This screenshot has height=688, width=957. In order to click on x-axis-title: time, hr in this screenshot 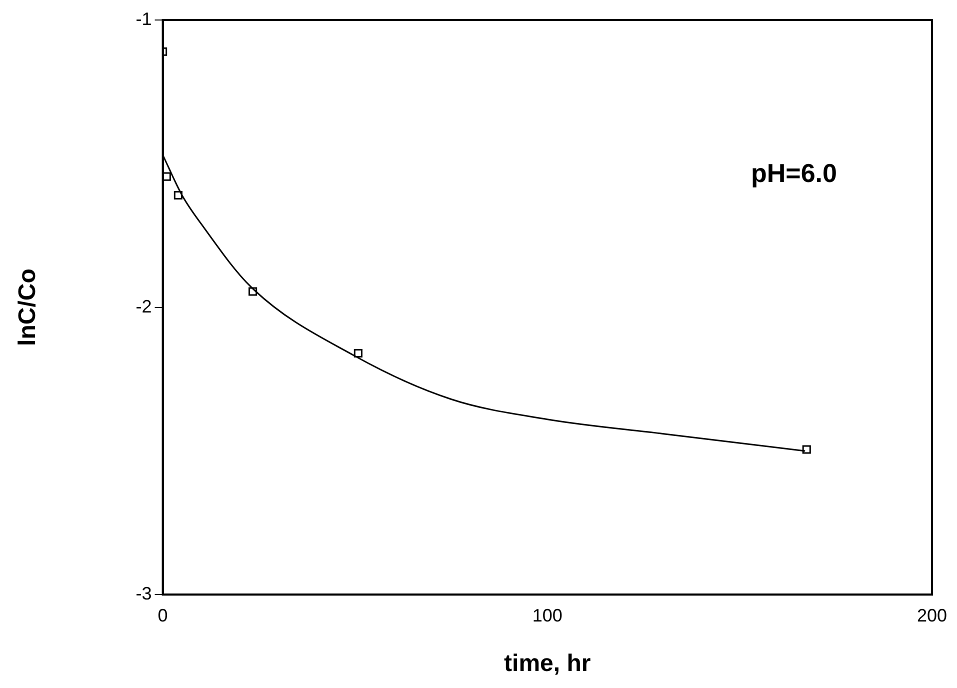, I will do `click(547, 664)`.